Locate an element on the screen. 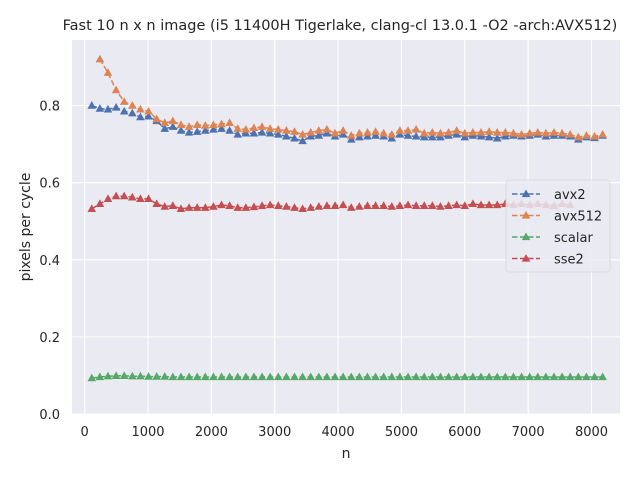 The height and width of the screenshot is (480, 640). y-tick-label: 0.2 is located at coordinates (49, 338).